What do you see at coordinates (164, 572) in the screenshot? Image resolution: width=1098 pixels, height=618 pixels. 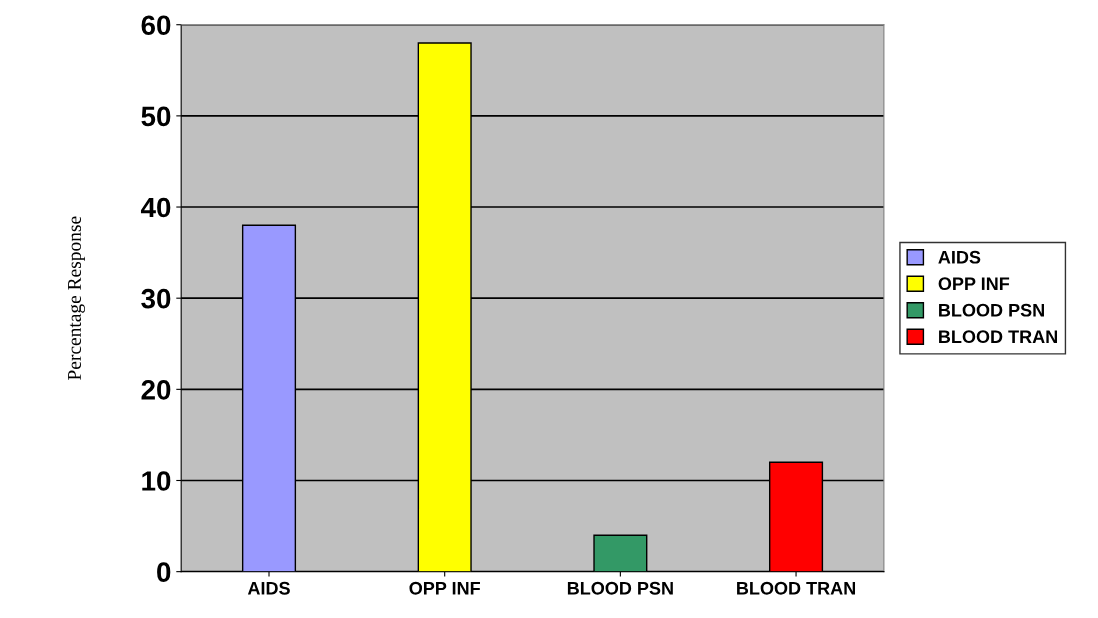 I see `y-tick-label: 0` at bounding box center [164, 572].